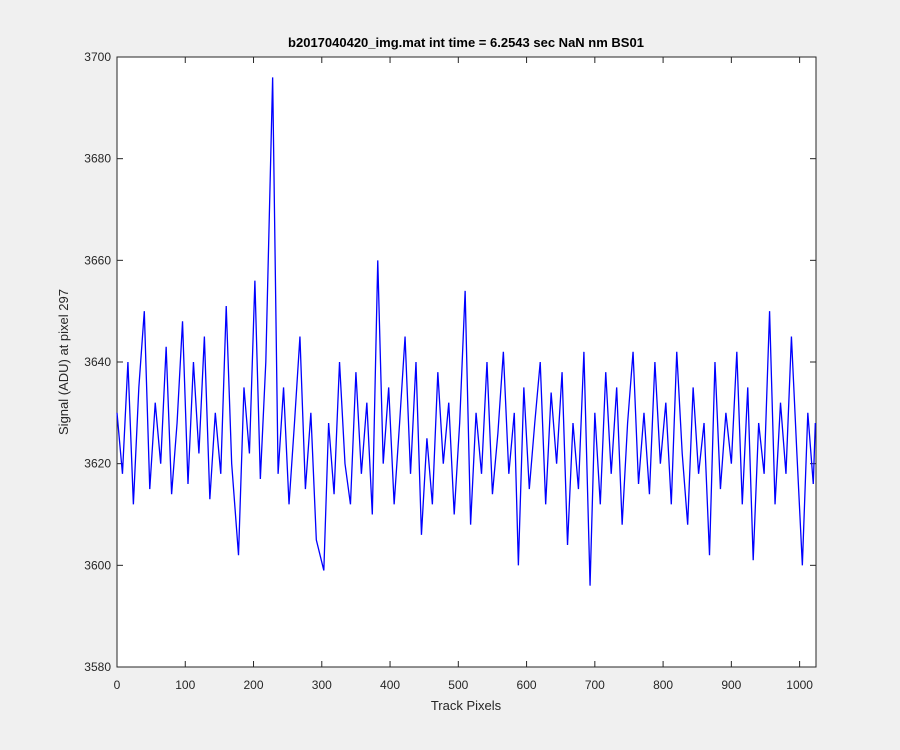  I want to click on y-tick-label: 3620, so click(97, 464).